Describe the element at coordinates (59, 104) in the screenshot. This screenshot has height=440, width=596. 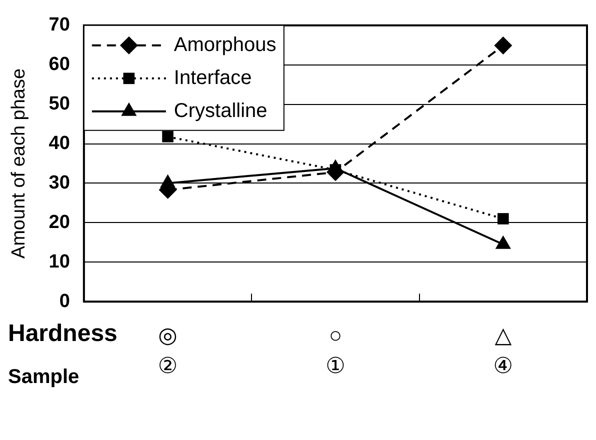
I see `y-tick-label: 50` at that location.